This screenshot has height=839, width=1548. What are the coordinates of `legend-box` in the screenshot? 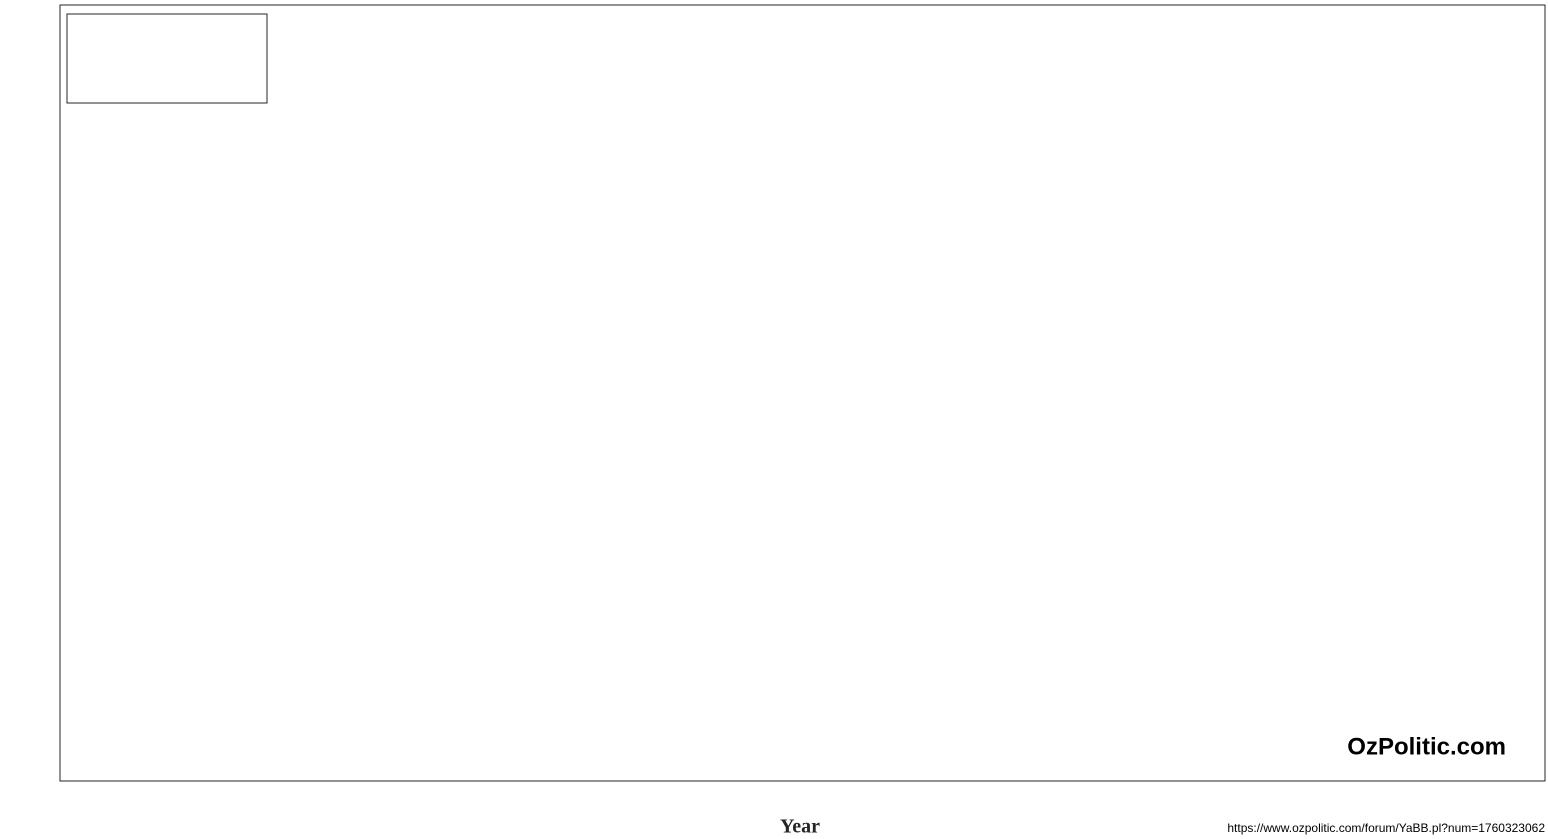 It's located at (167, 58).